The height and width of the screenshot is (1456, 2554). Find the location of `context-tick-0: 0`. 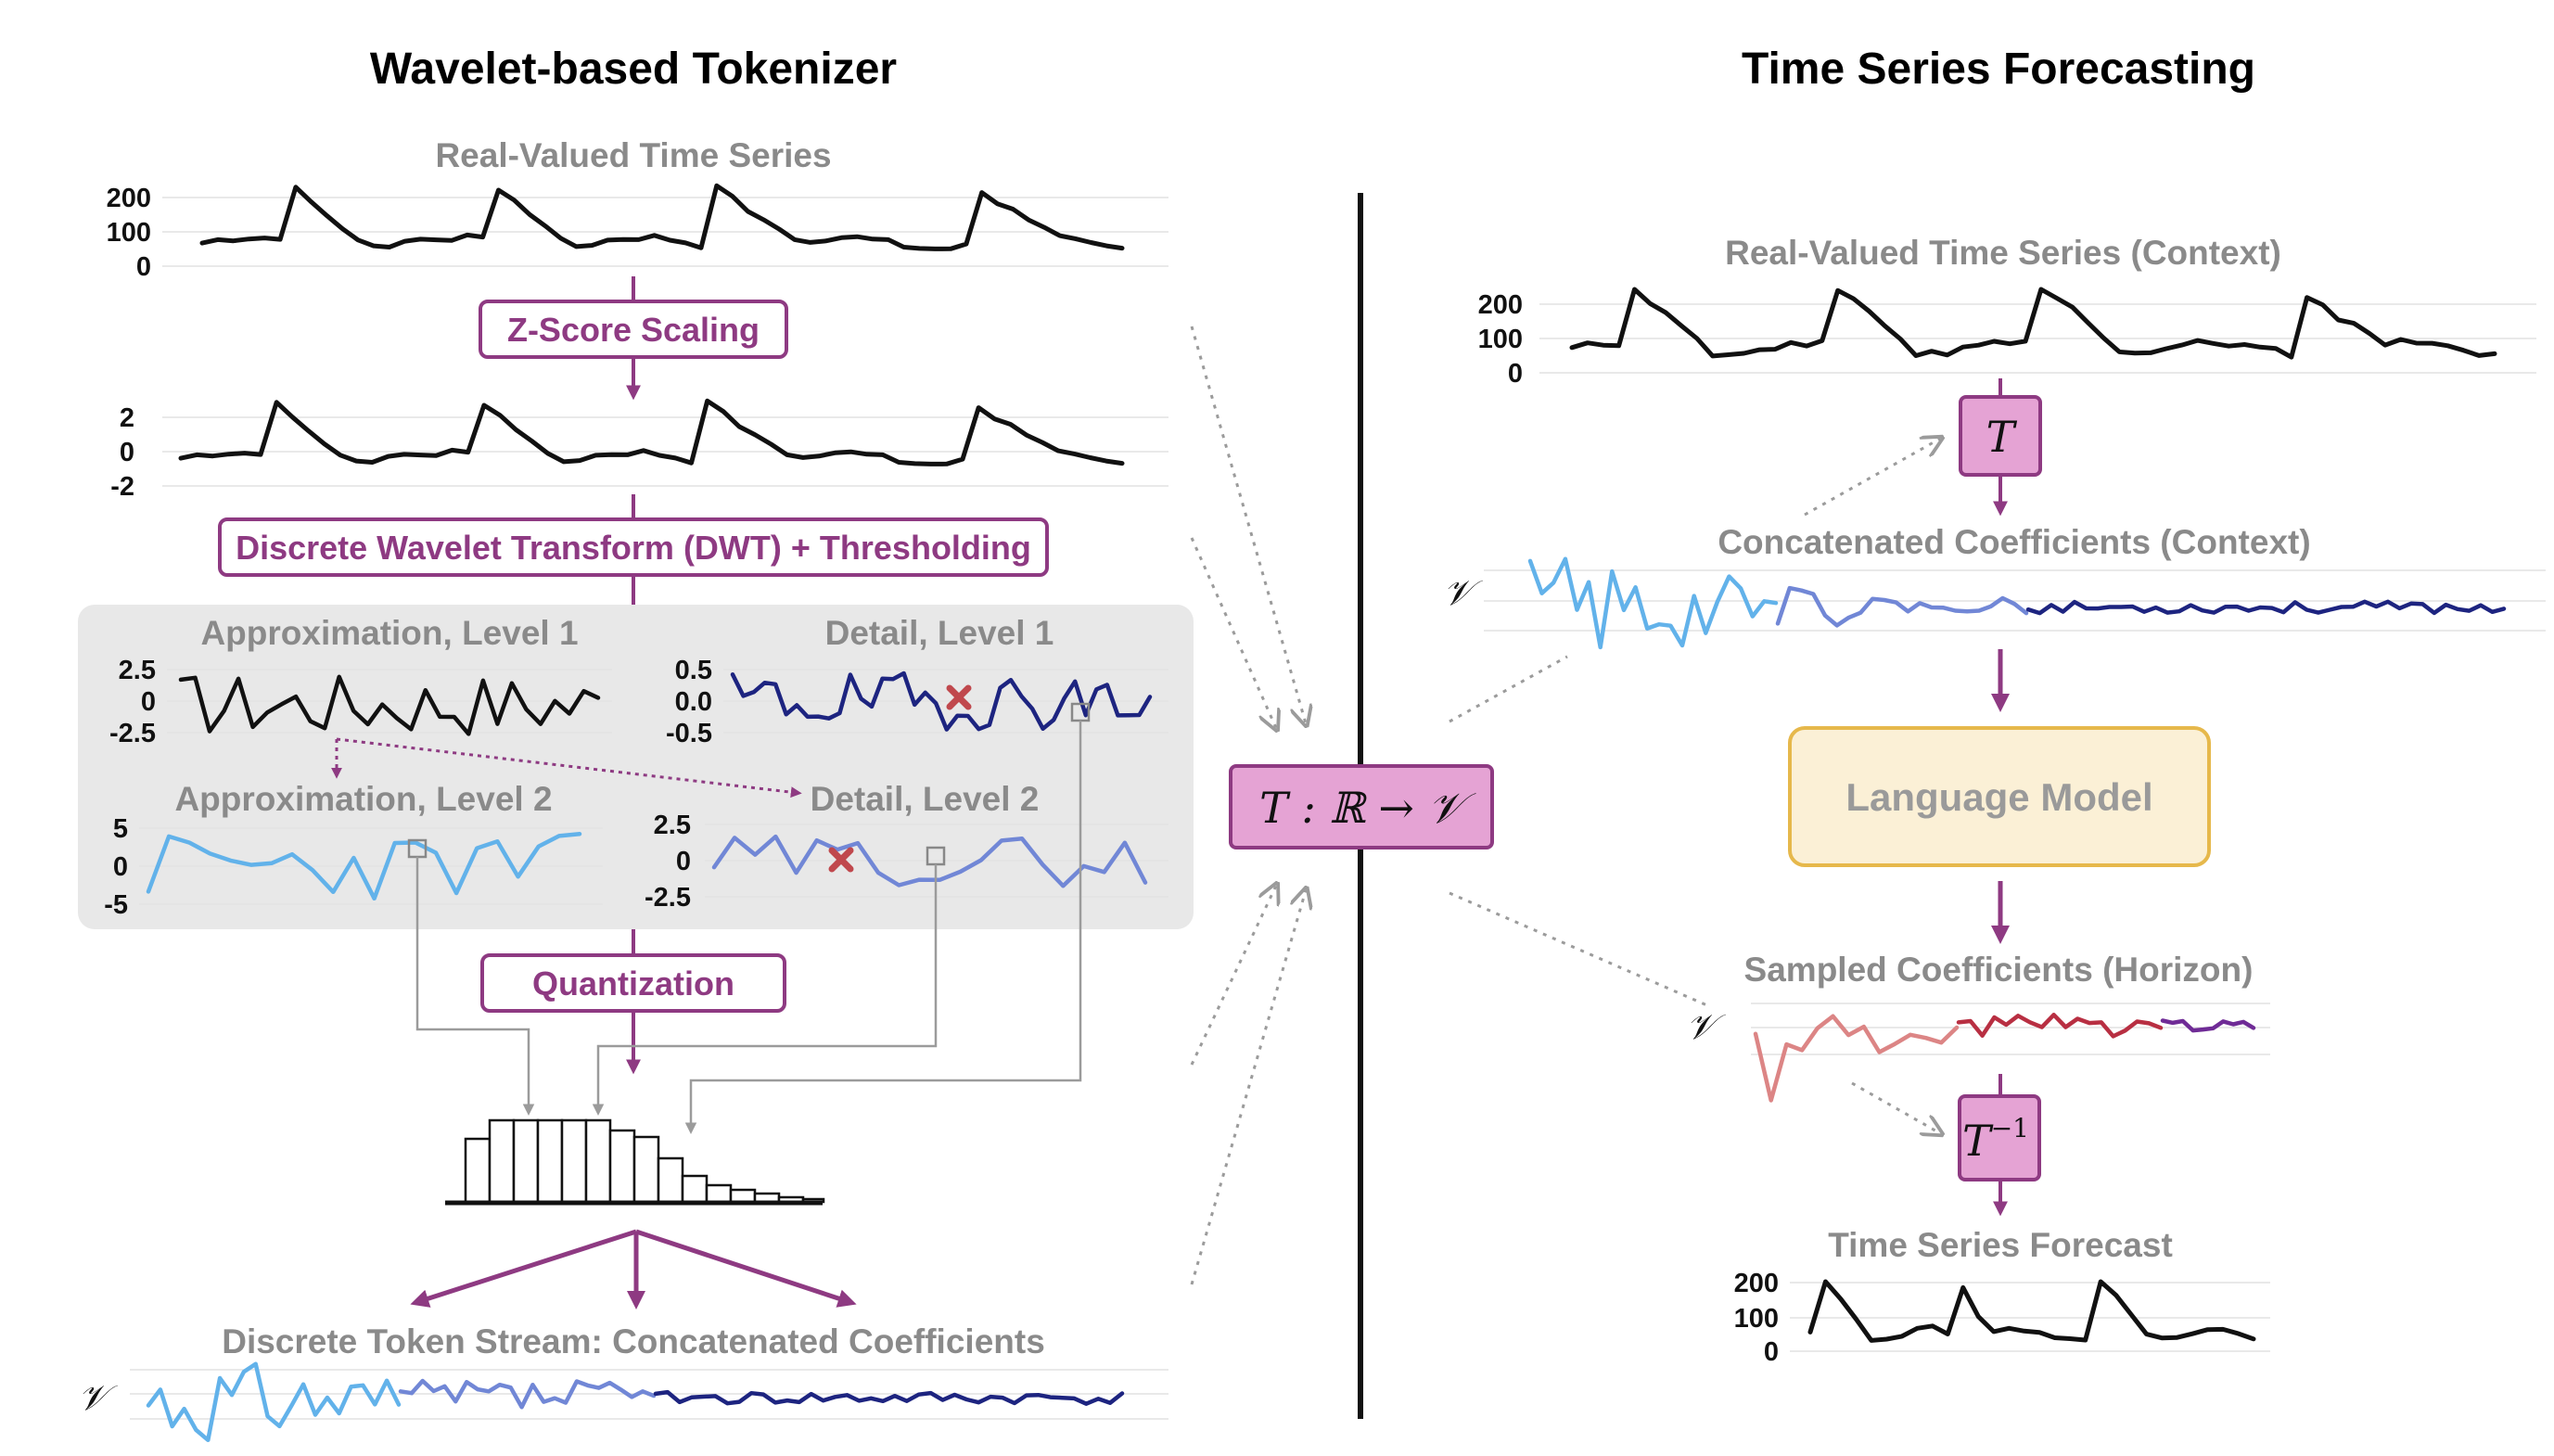

context-tick-0: 0 is located at coordinates (1515, 374).